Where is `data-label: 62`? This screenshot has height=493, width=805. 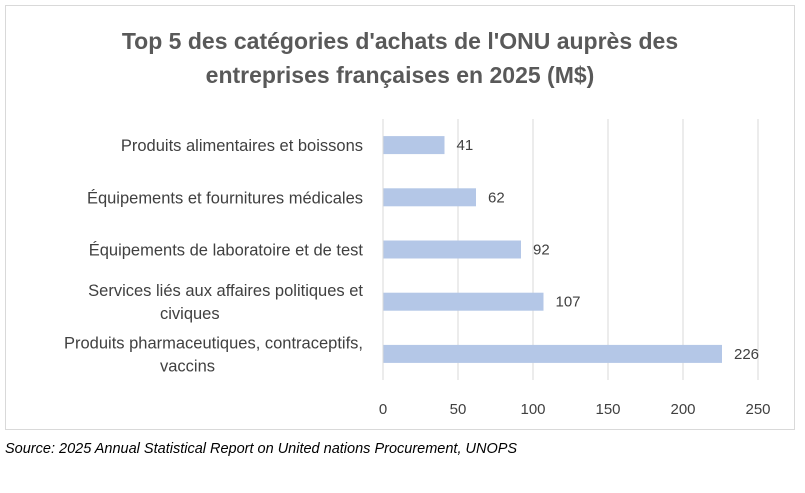
data-label: 62 is located at coordinates (496, 197).